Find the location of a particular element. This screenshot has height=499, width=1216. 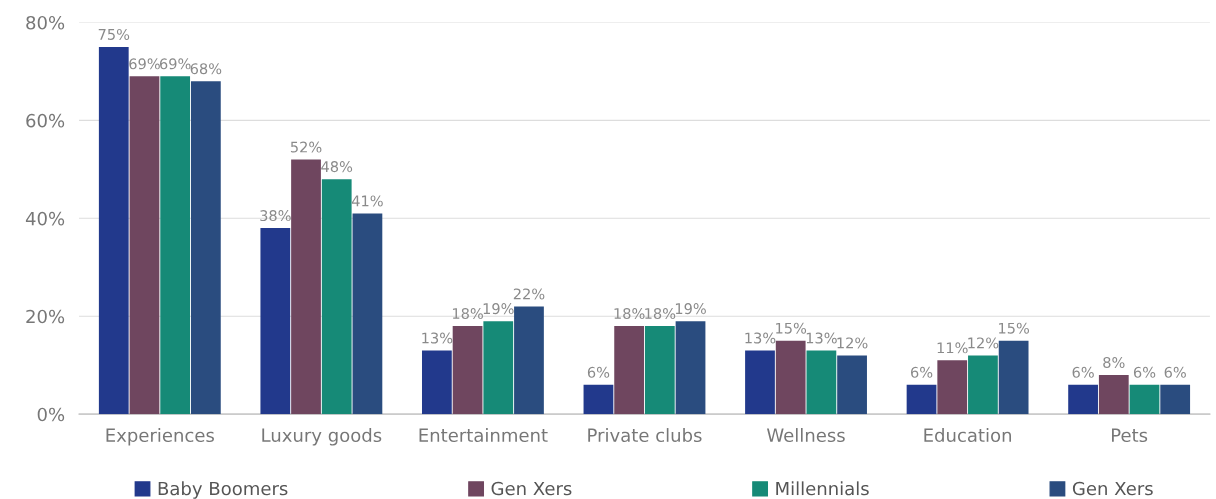

y-tick-label: 80% is located at coordinates (45, 22).